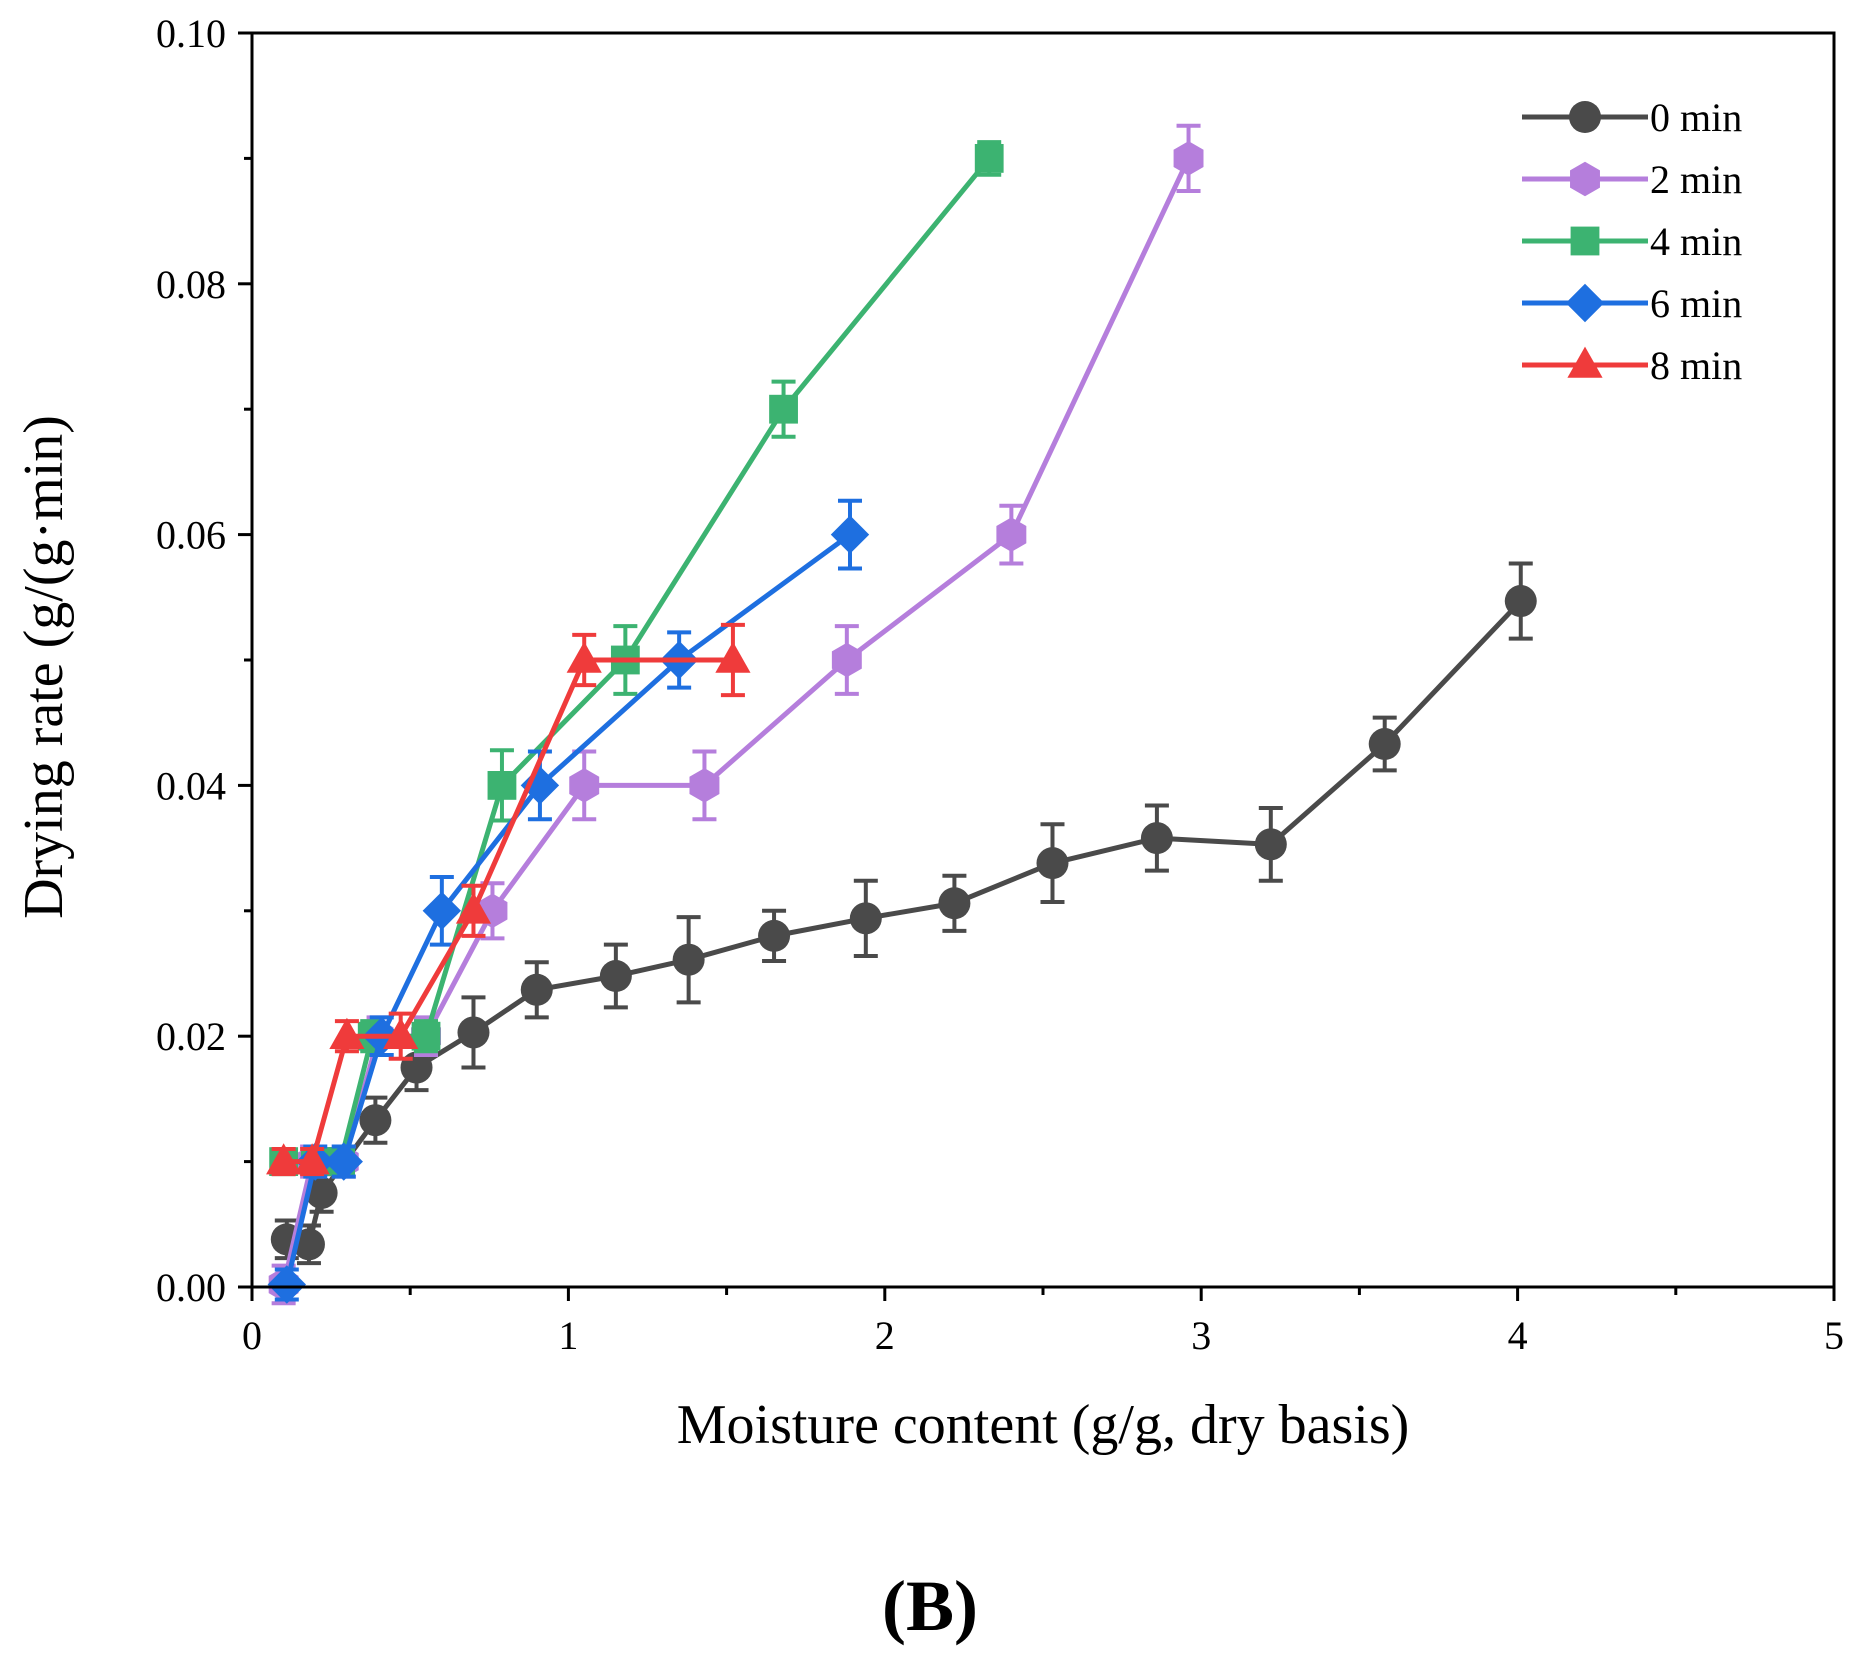 This screenshot has width=1851, height=1673. What do you see at coordinates (1696, 117) in the screenshot?
I see `legend-label: 0 min` at bounding box center [1696, 117].